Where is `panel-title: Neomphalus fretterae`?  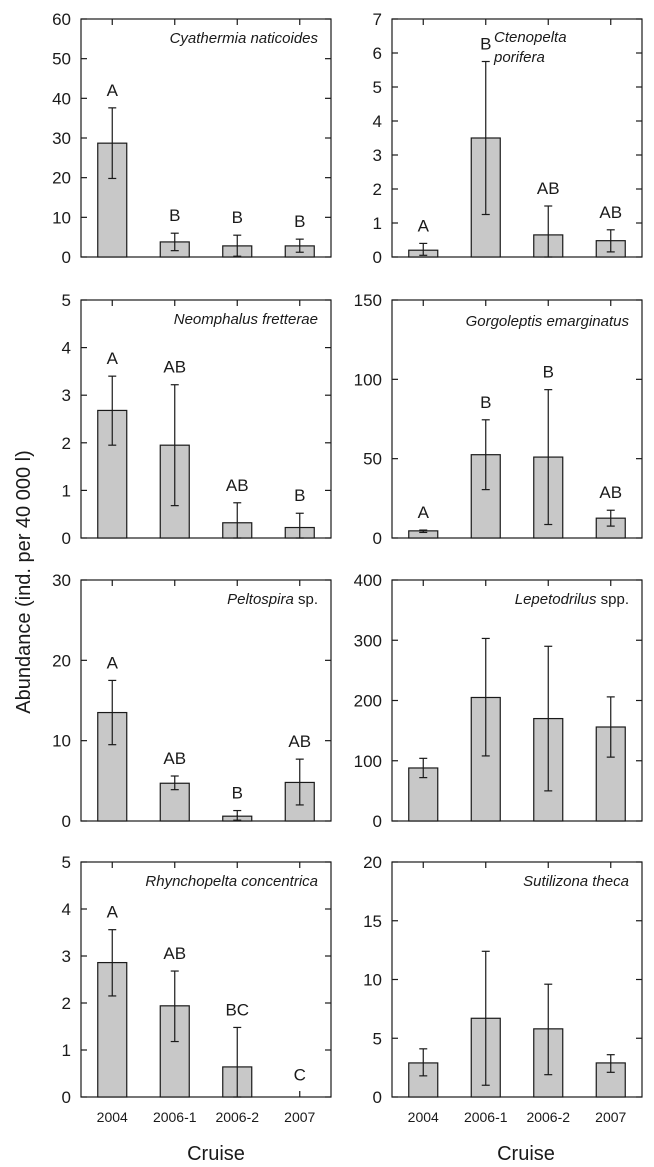
panel-title: Neomphalus fretterae is located at coordinates (246, 319).